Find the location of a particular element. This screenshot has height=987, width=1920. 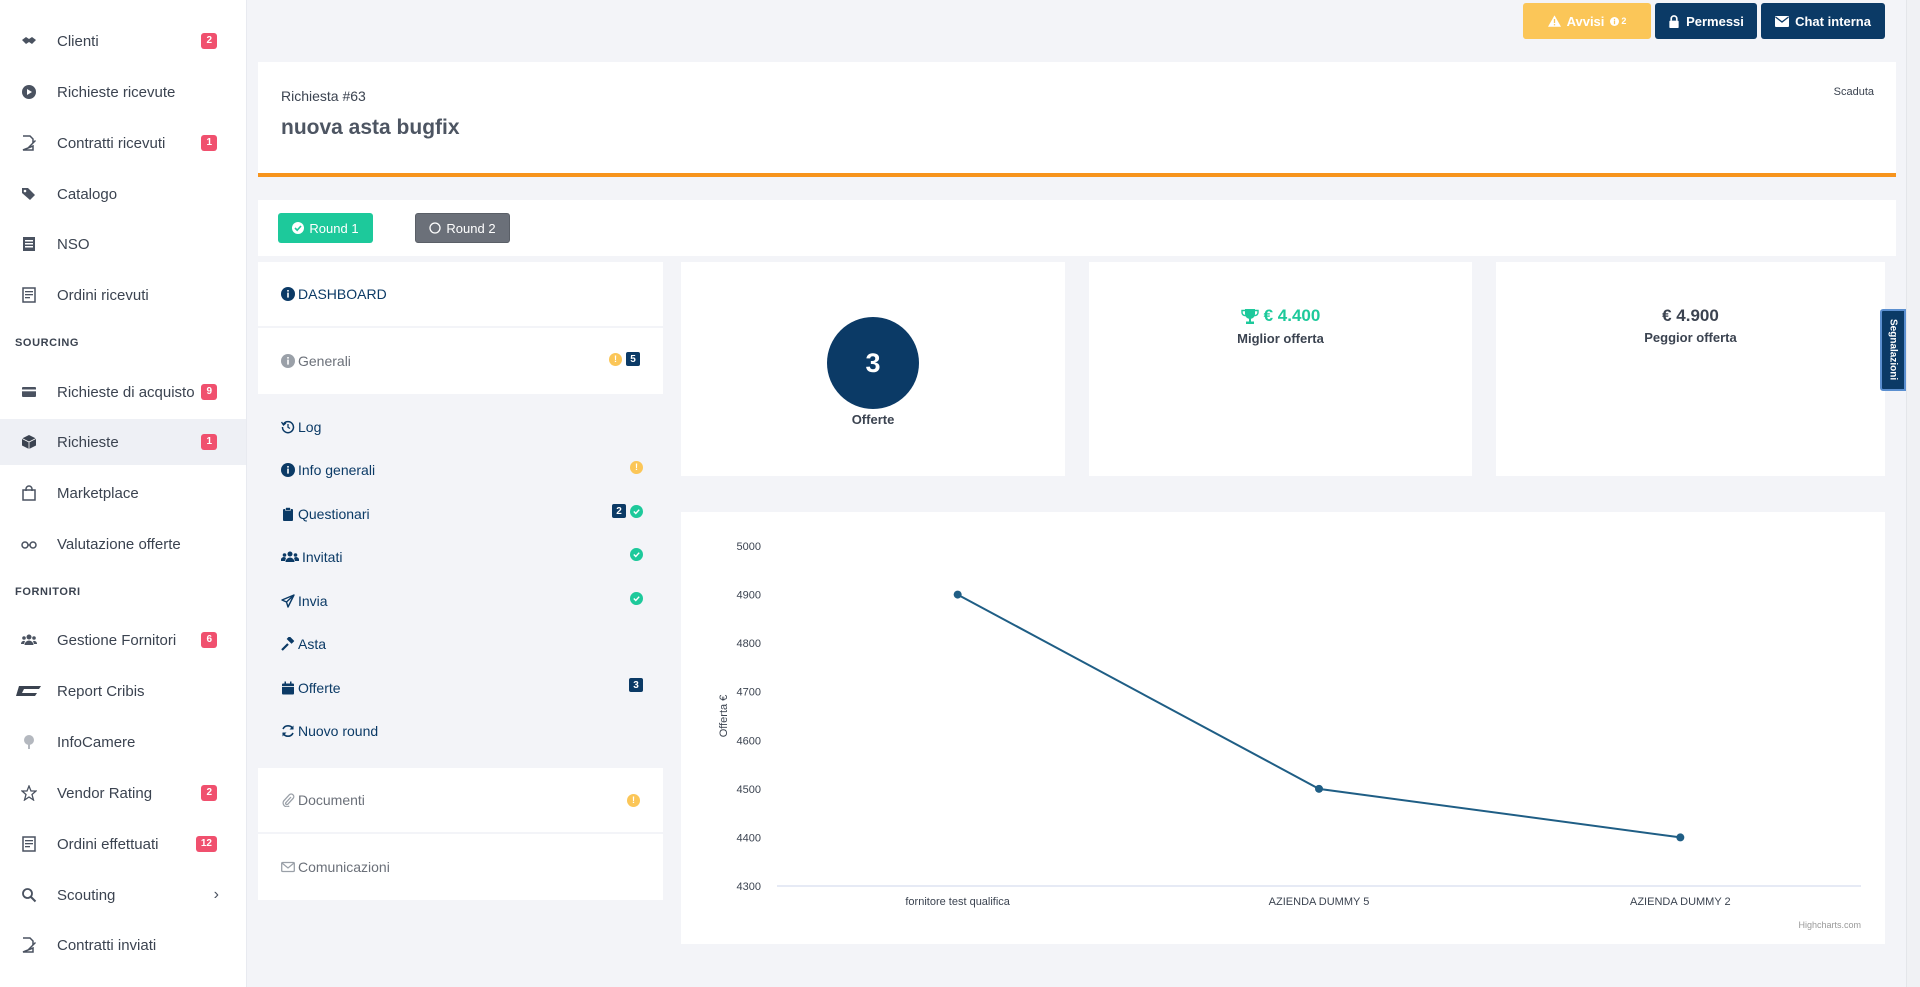

lock-icon is located at coordinates (1674, 21).